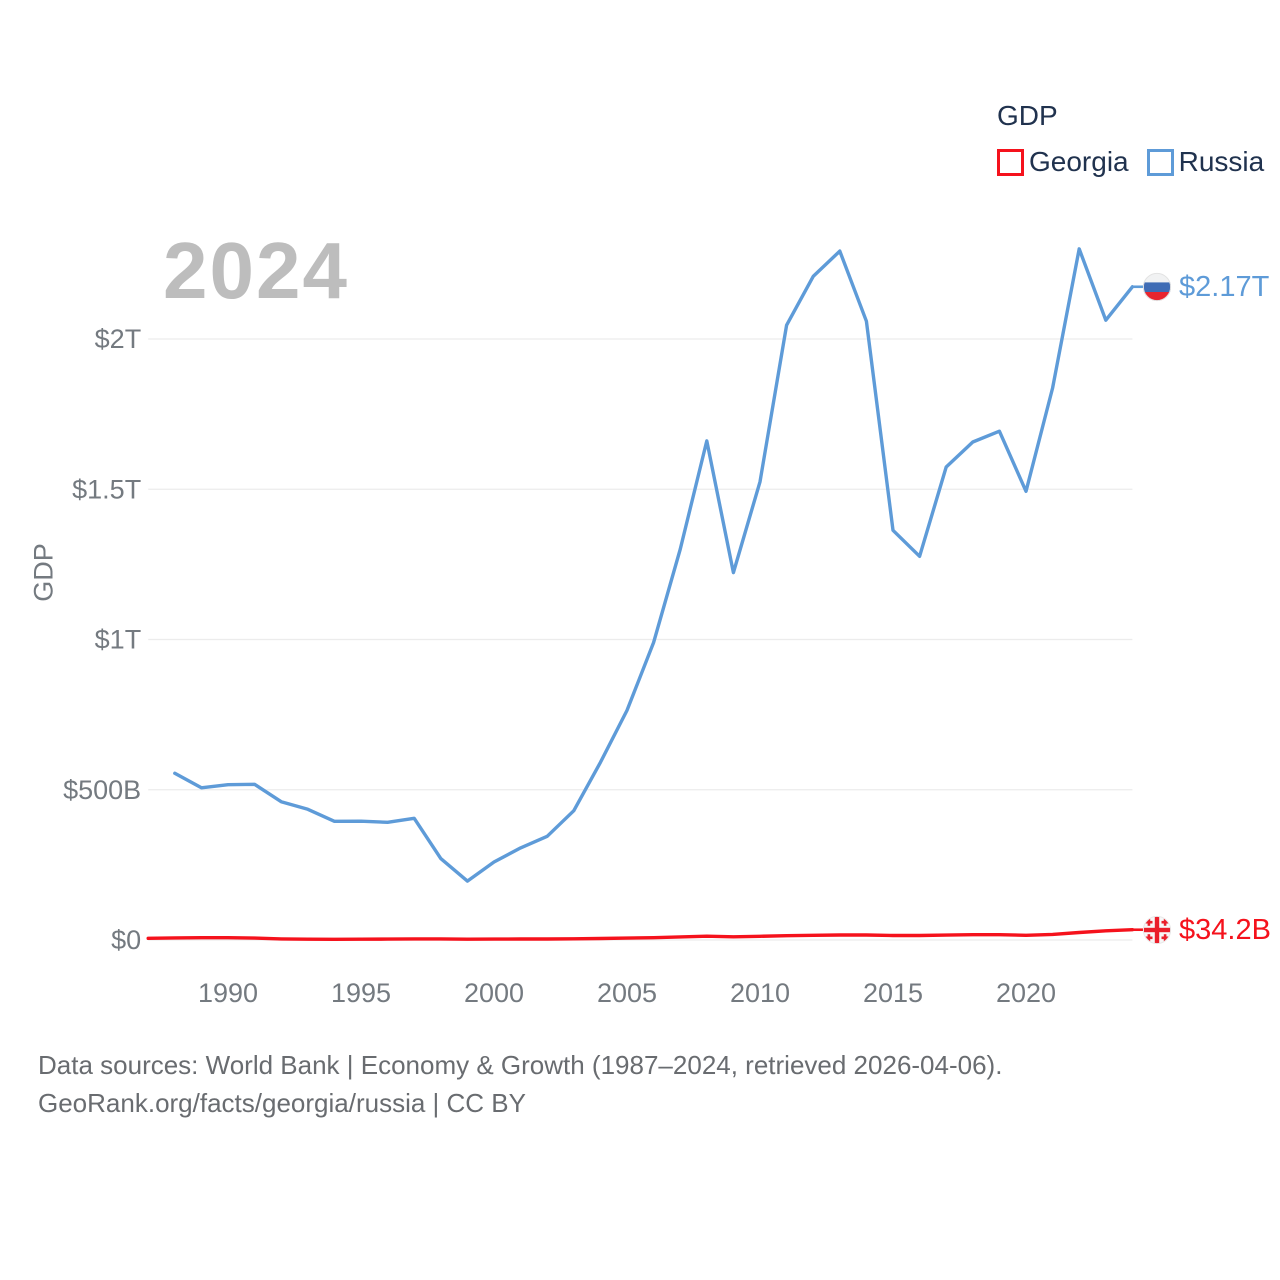 This screenshot has height=1280, width=1280. Describe the element at coordinates (1160, 162) in the screenshot. I see `russia-swatch-icon` at that location.